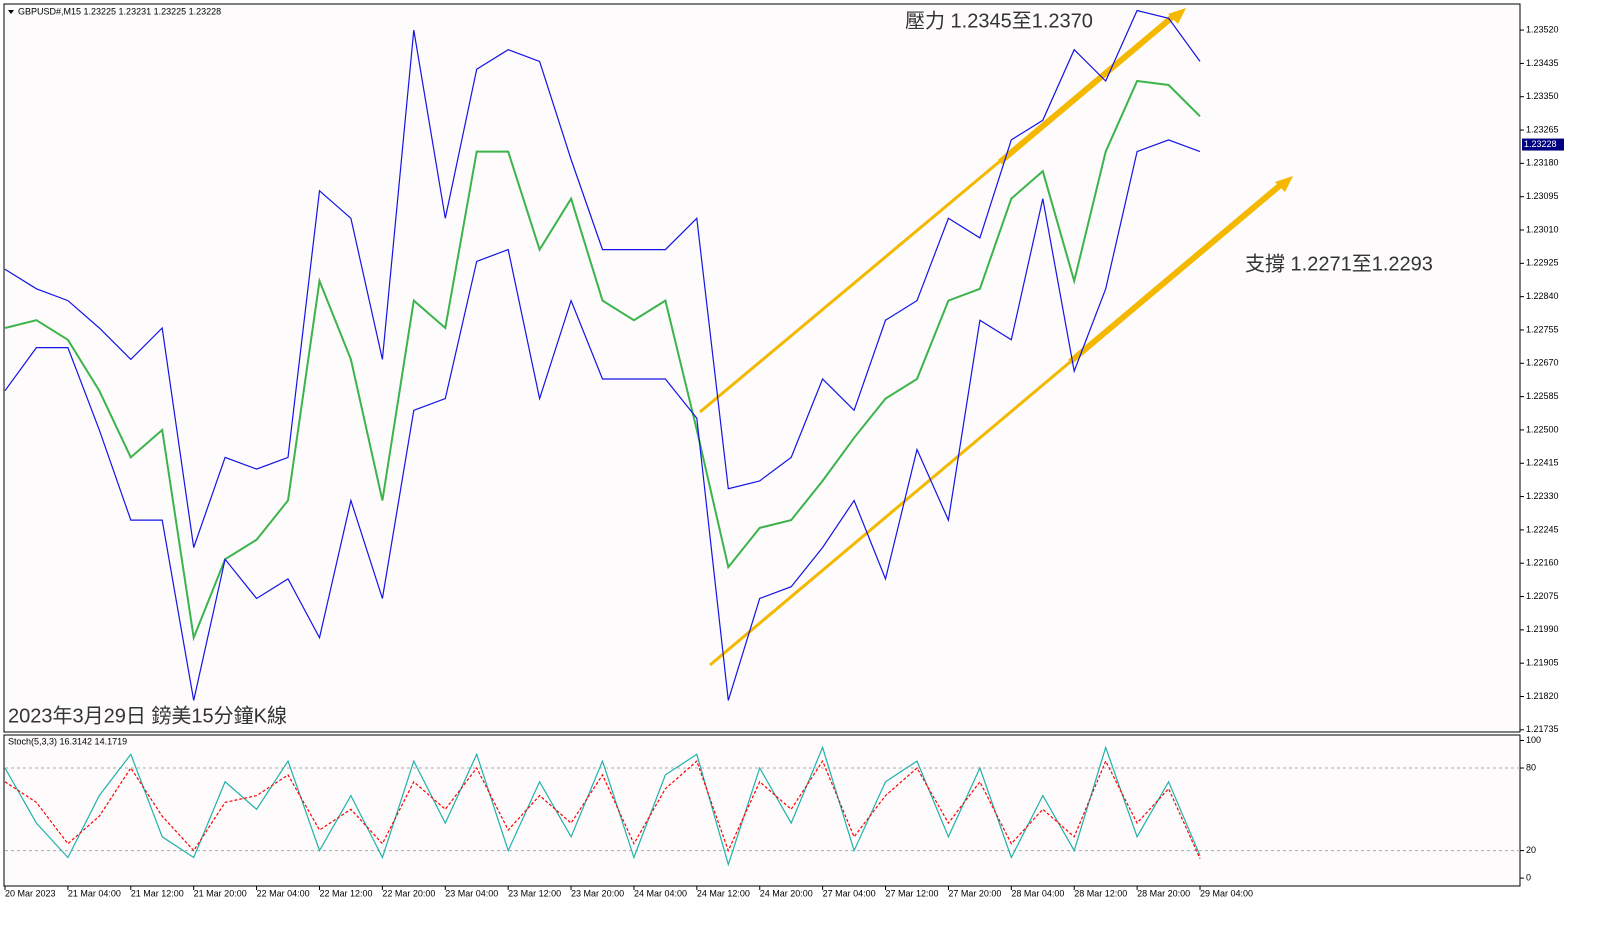 The height and width of the screenshot is (927, 1602). I want to click on x-tick-label: 23 Mar 04:00, so click(471, 893).